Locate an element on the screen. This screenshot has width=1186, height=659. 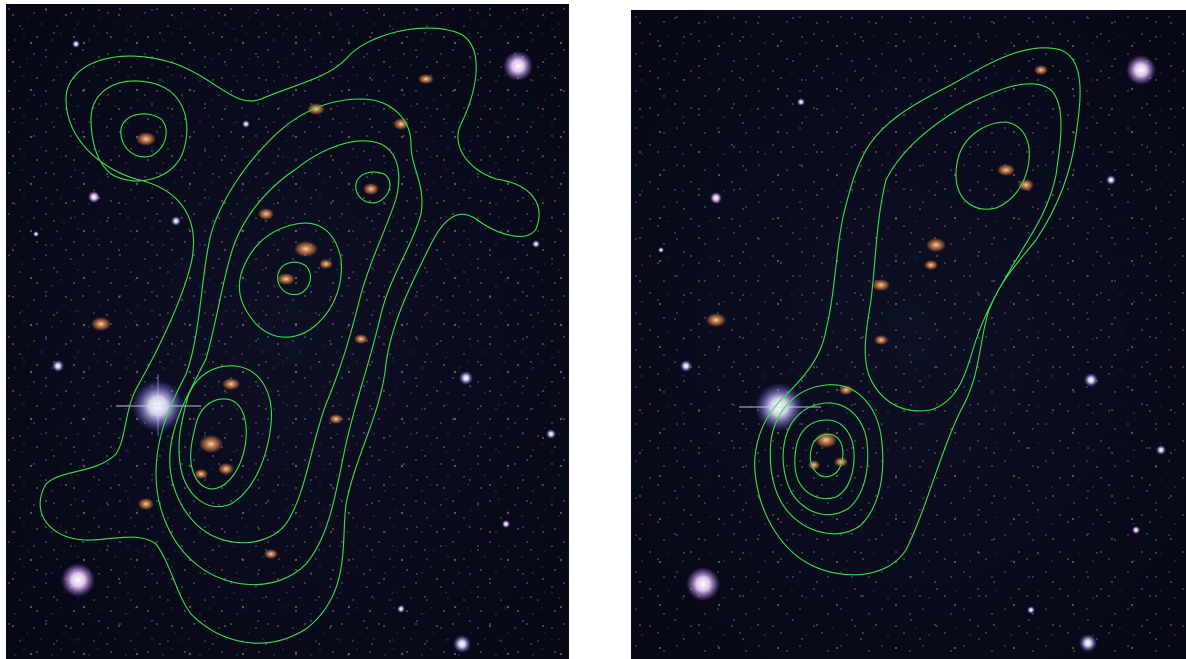
contour-level-4c is located at coordinates (373, 187).